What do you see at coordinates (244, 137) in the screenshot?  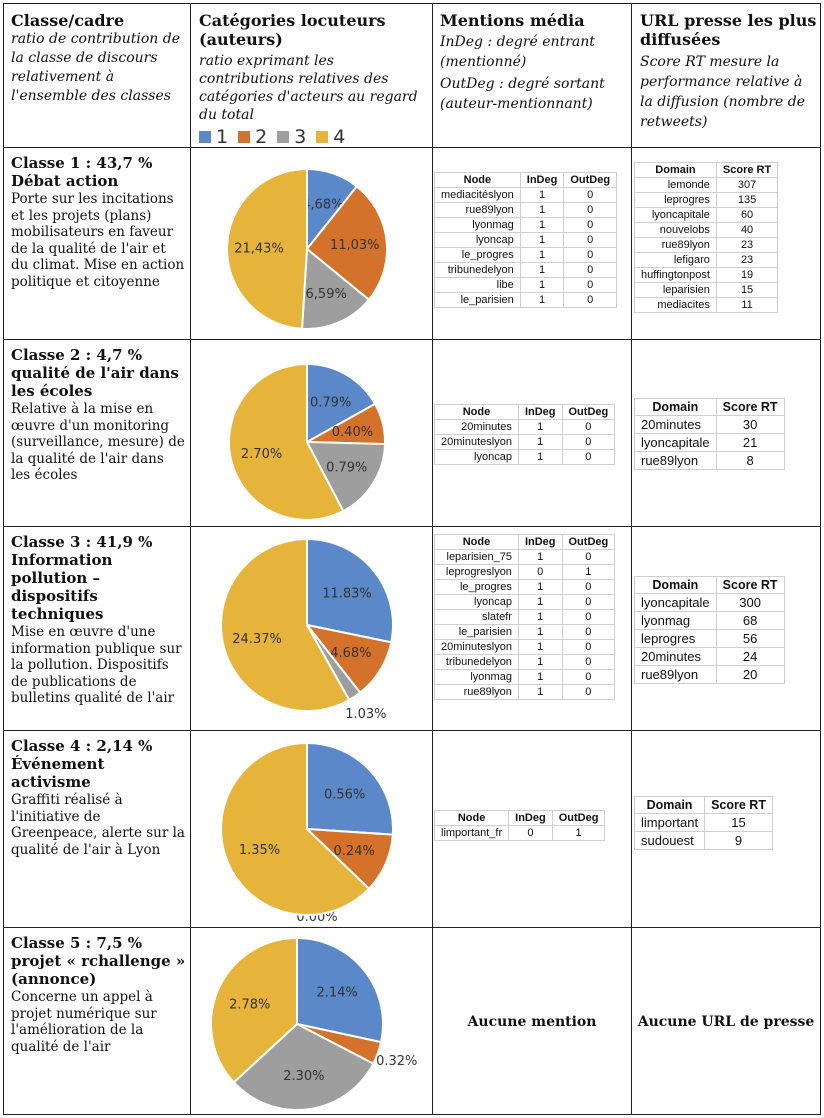 I see `legend-swatch` at bounding box center [244, 137].